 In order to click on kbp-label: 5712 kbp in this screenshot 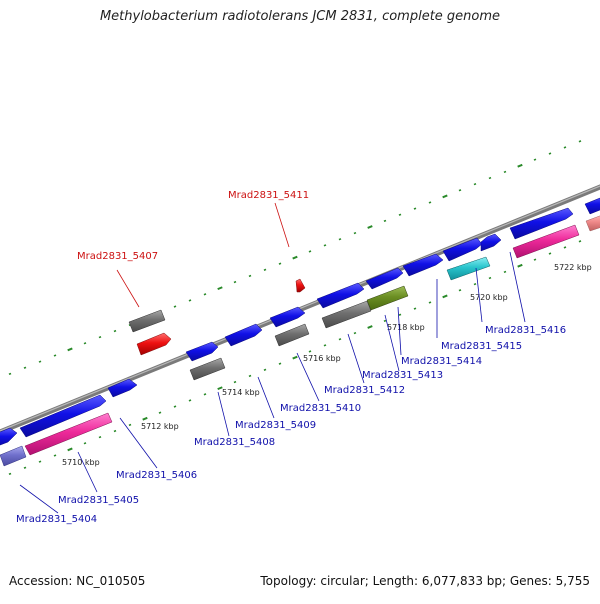, I will do `click(160, 426)`.